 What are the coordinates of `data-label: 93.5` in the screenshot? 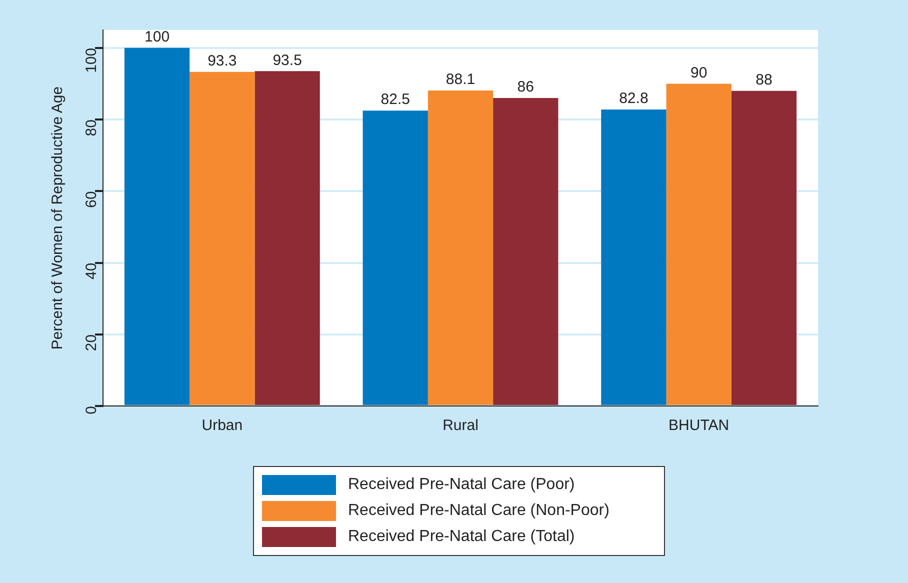 It's located at (287, 60).